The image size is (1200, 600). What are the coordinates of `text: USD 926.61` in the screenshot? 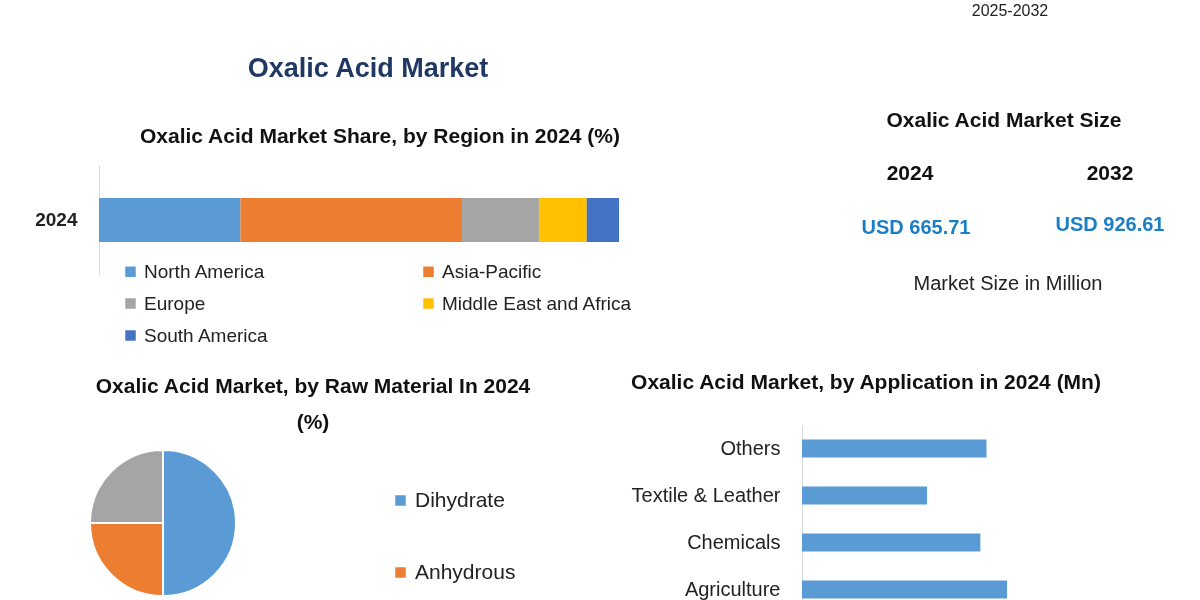 It's located at (1110, 224).